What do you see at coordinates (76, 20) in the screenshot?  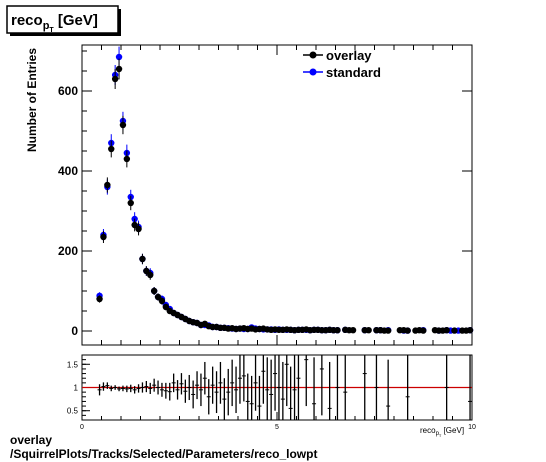 I see `title-suffix: [GeV]` at bounding box center [76, 20].